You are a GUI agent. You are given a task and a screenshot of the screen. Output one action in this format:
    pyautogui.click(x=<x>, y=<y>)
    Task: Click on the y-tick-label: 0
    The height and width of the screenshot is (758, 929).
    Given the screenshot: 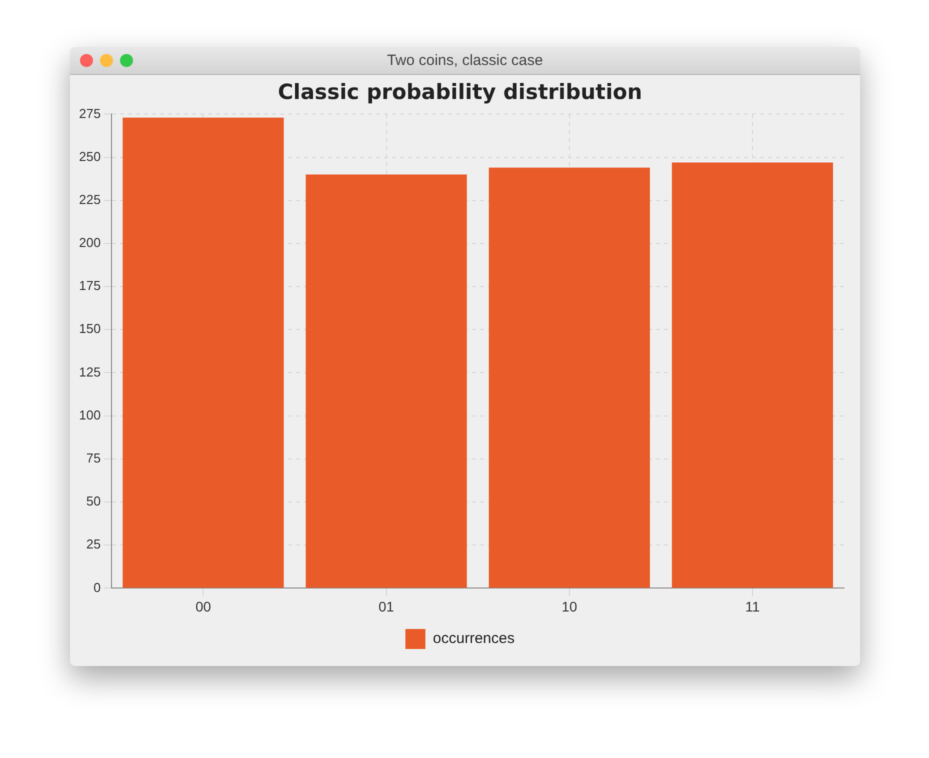 What is the action you would take?
    pyautogui.click(x=97, y=587)
    